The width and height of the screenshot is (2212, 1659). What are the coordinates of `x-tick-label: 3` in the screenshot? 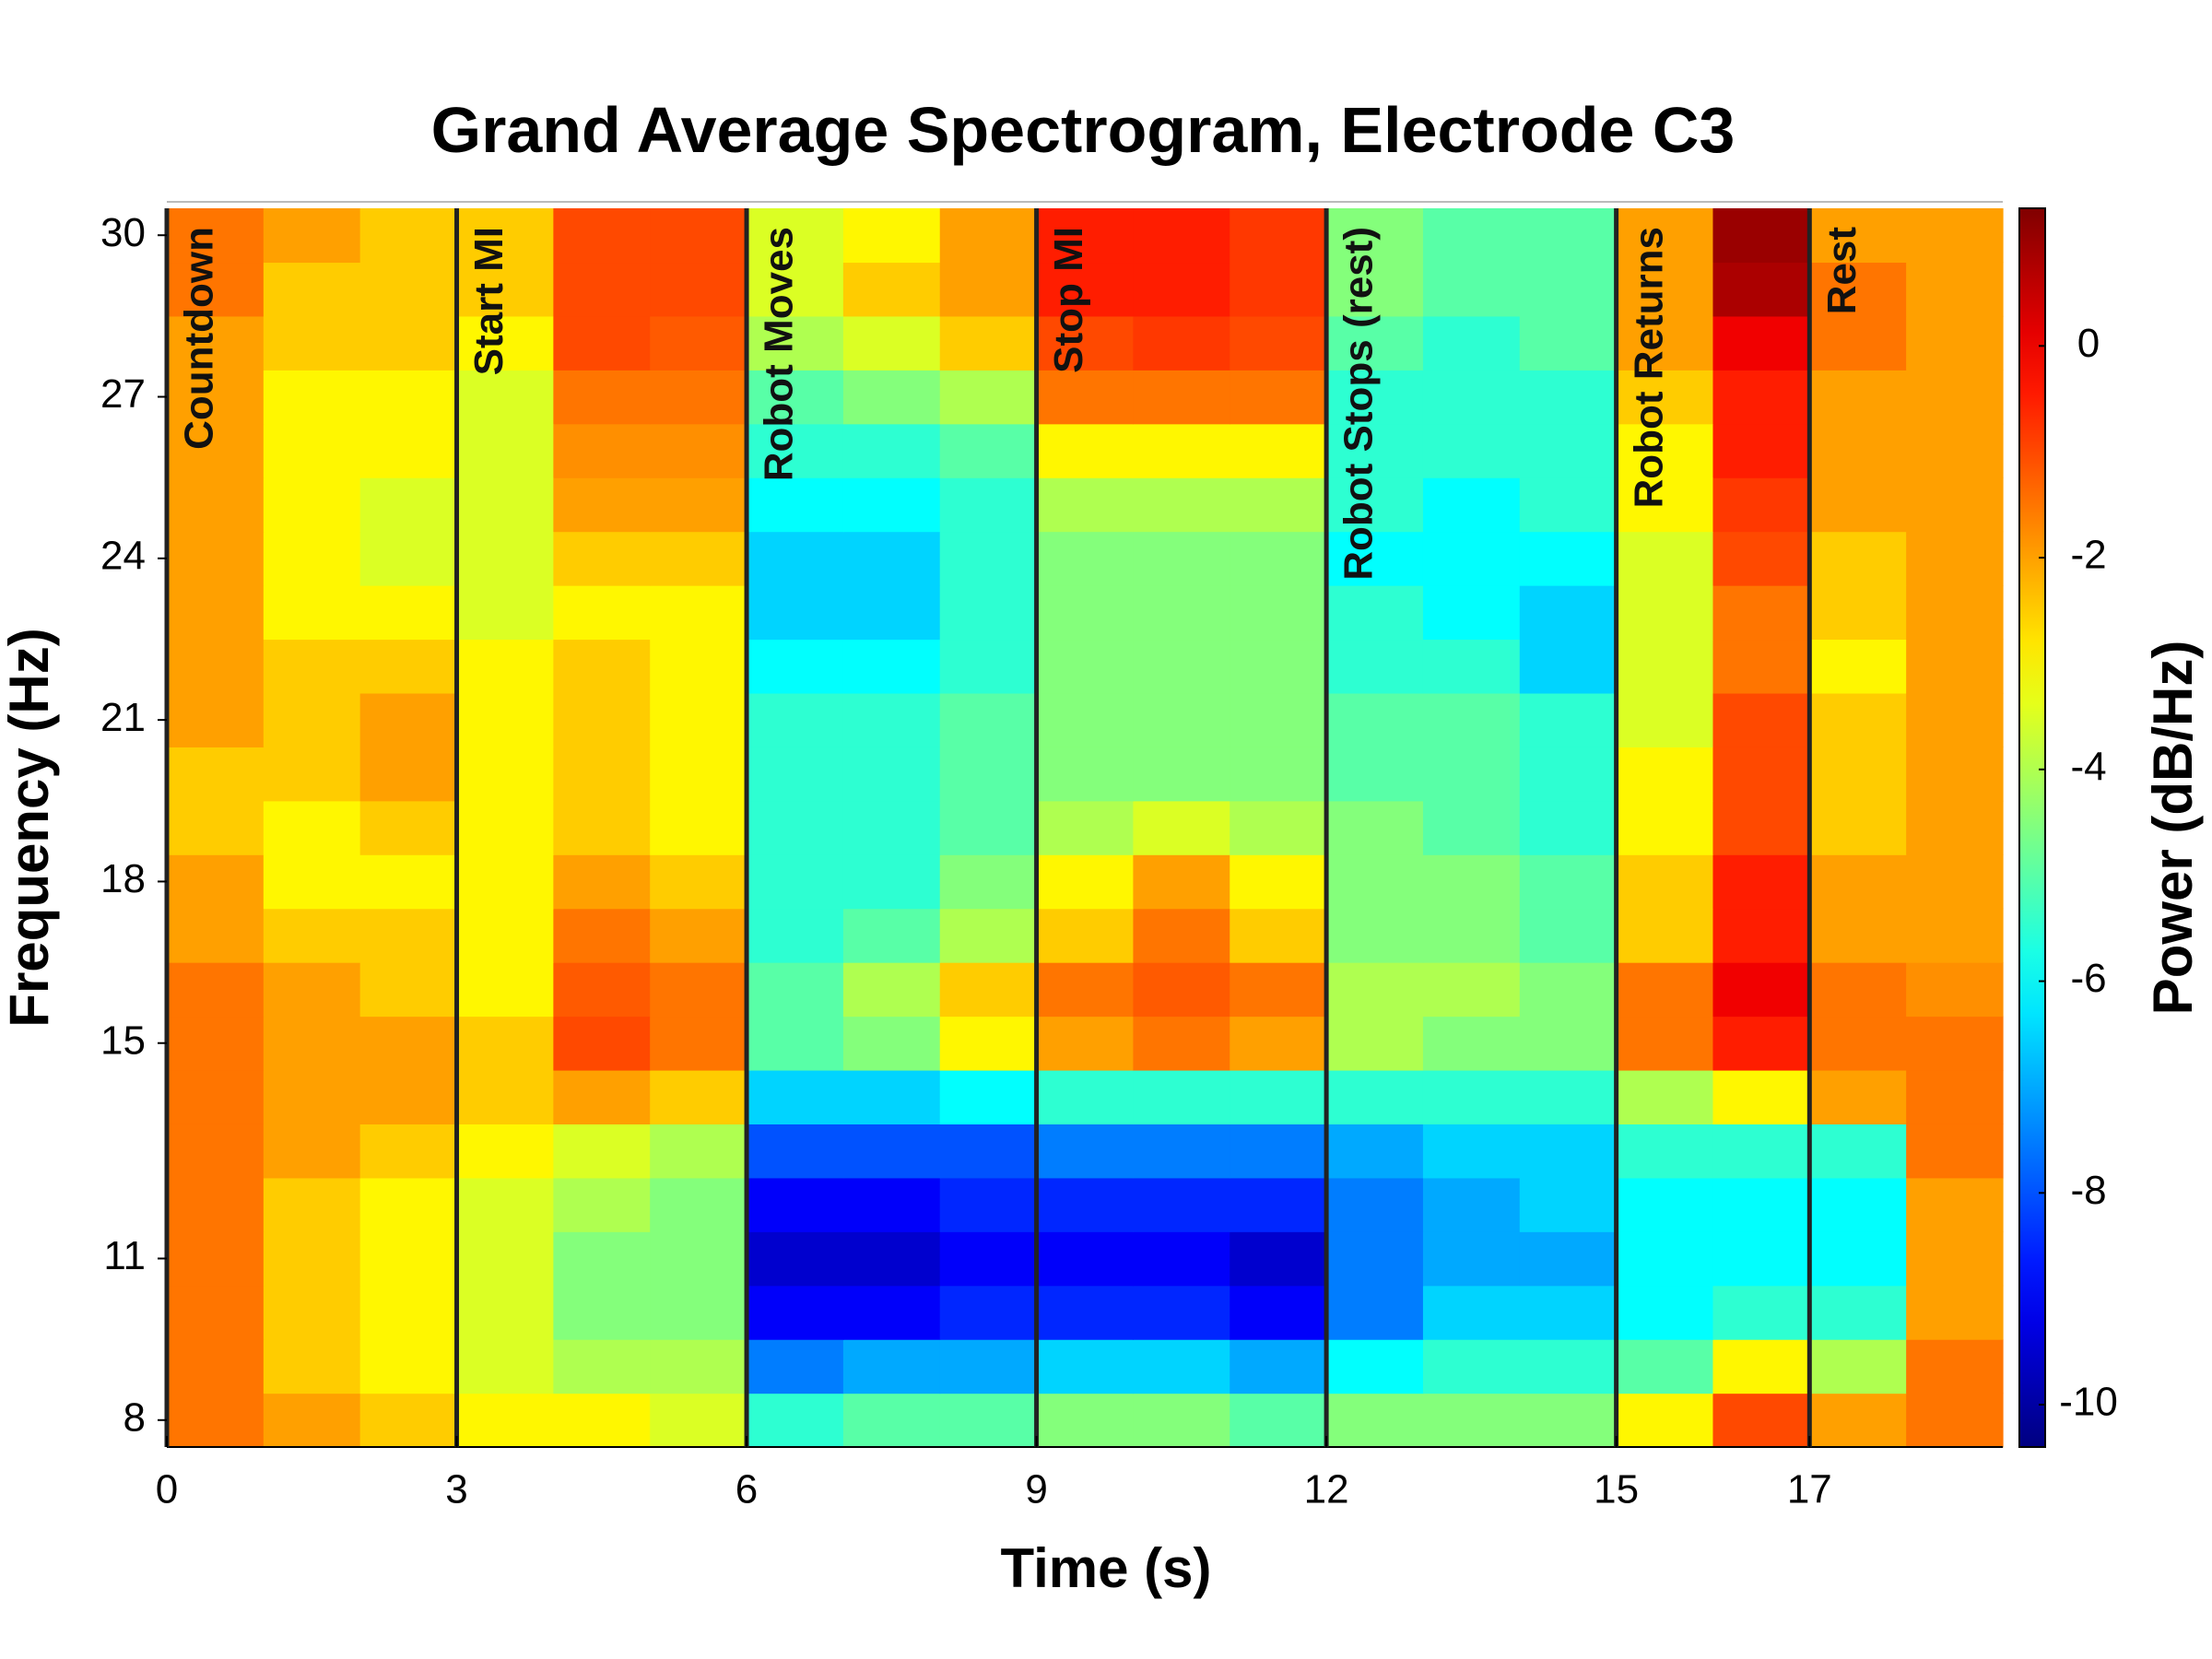 It's located at (456, 1489).